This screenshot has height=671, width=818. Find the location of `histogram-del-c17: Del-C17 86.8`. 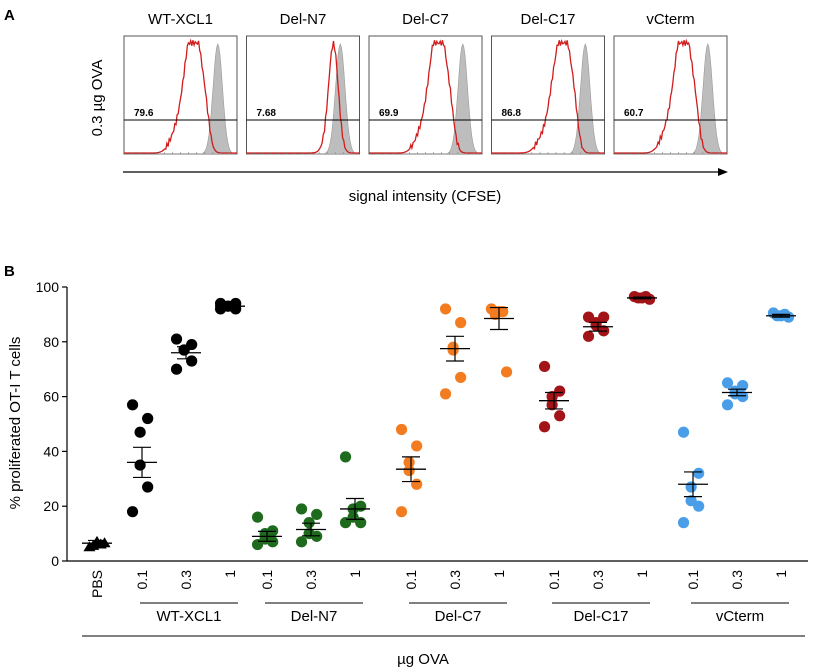

histogram-del-c17: Del-C17 86.8 is located at coordinates (548, 83).